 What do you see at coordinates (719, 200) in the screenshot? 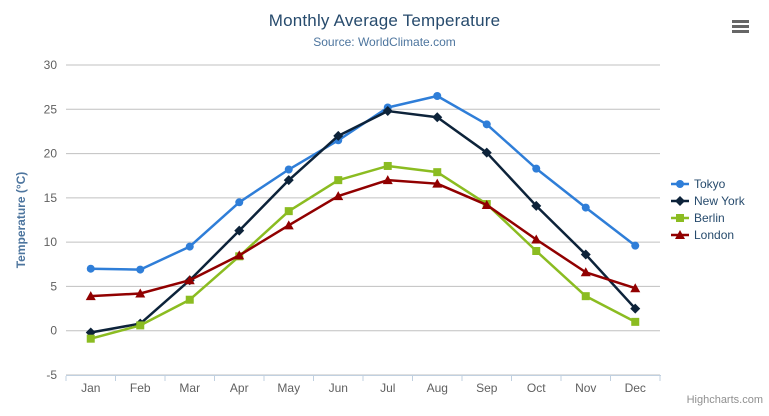
I see `legend-label: New York` at bounding box center [719, 200].